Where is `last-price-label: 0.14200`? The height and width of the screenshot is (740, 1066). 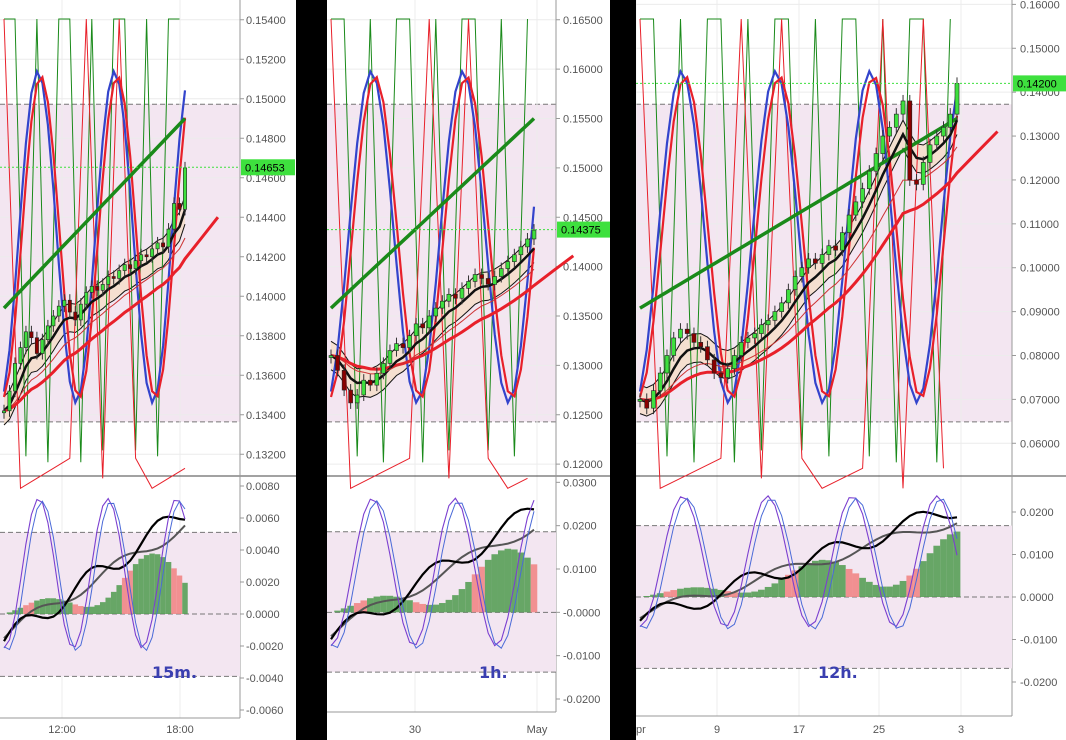
last-price-label: 0.14200 is located at coordinates (1037, 84).